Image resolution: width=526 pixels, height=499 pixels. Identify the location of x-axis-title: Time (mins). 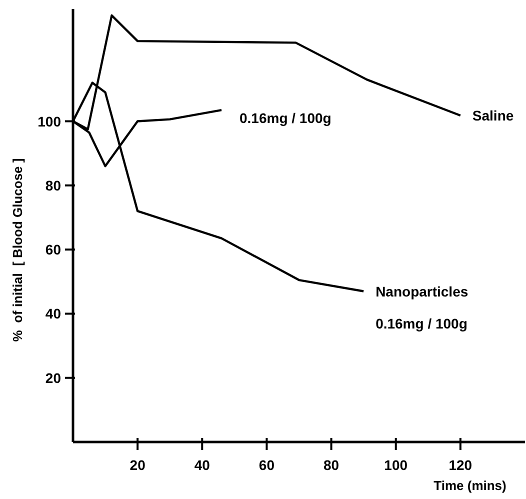
(470, 485).